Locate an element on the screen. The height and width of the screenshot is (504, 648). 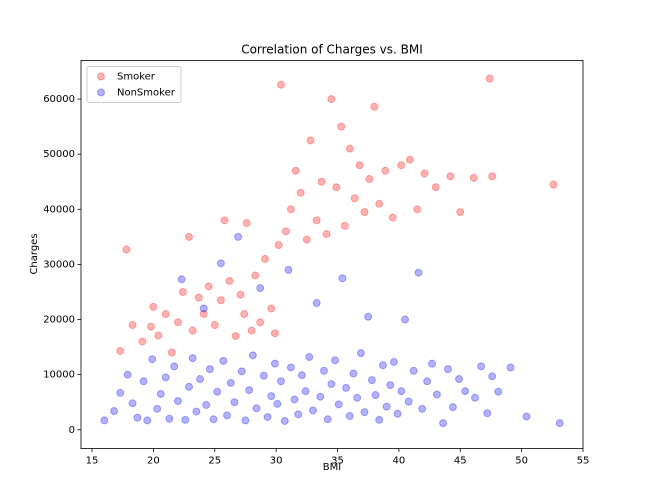
x-tick-label: 25 is located at coordinates (214, 461).